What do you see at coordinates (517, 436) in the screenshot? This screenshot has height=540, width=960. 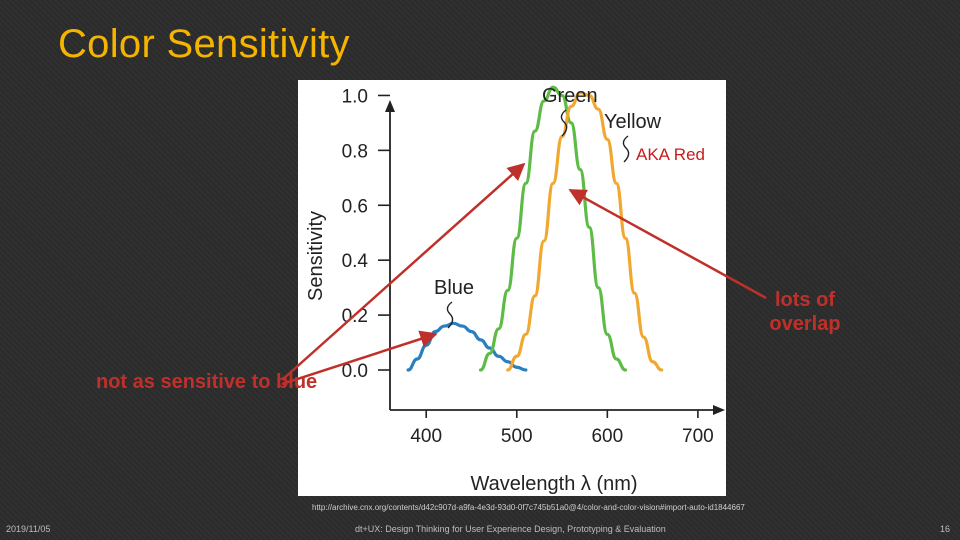 I see `x-tick-label: 500` at bounding box center [517, 436].